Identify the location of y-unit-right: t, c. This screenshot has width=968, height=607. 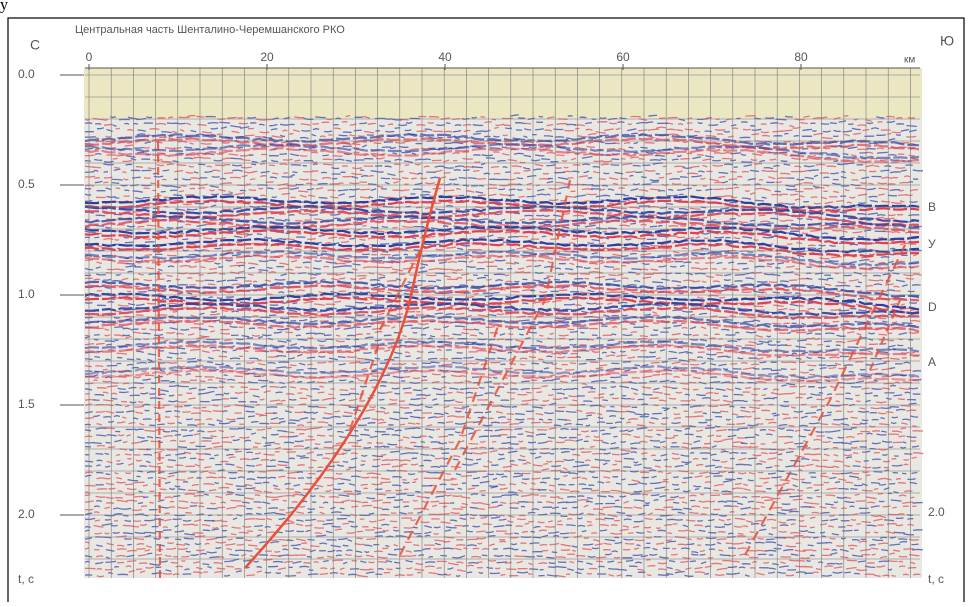
(936, 579).